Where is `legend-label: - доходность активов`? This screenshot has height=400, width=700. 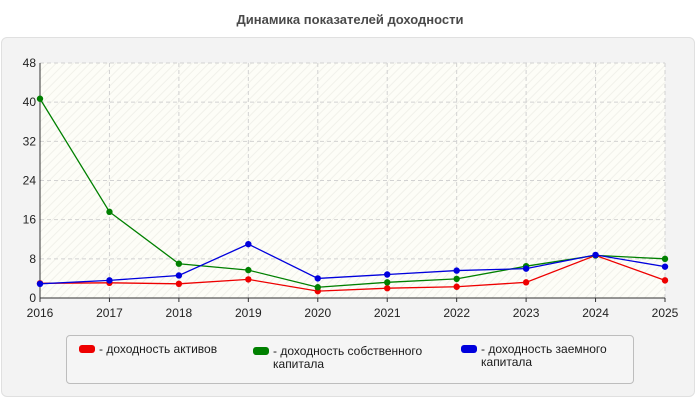
legend-label: - доходность активов is located at coordinates (158, 349).